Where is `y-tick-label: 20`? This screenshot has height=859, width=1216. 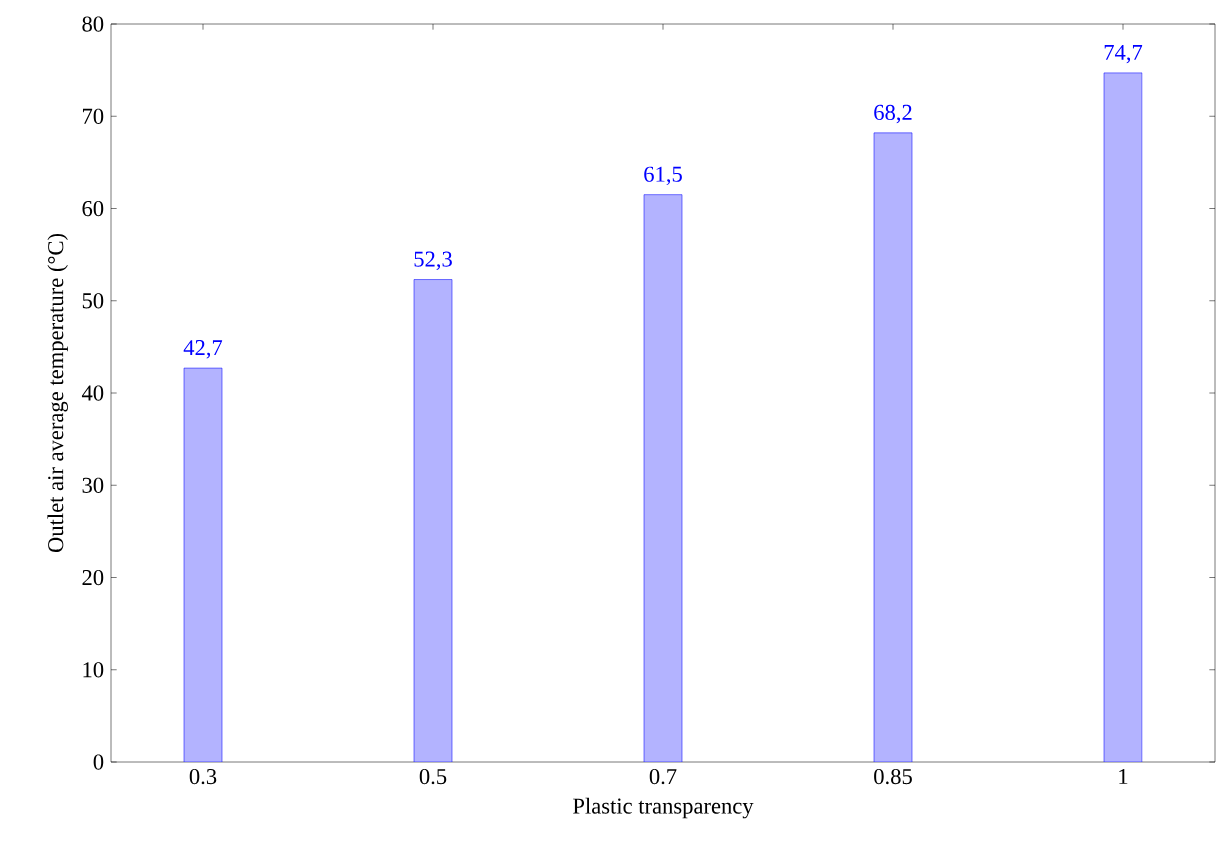 y-tick-label: 20 is located at coordinates (93, 577).